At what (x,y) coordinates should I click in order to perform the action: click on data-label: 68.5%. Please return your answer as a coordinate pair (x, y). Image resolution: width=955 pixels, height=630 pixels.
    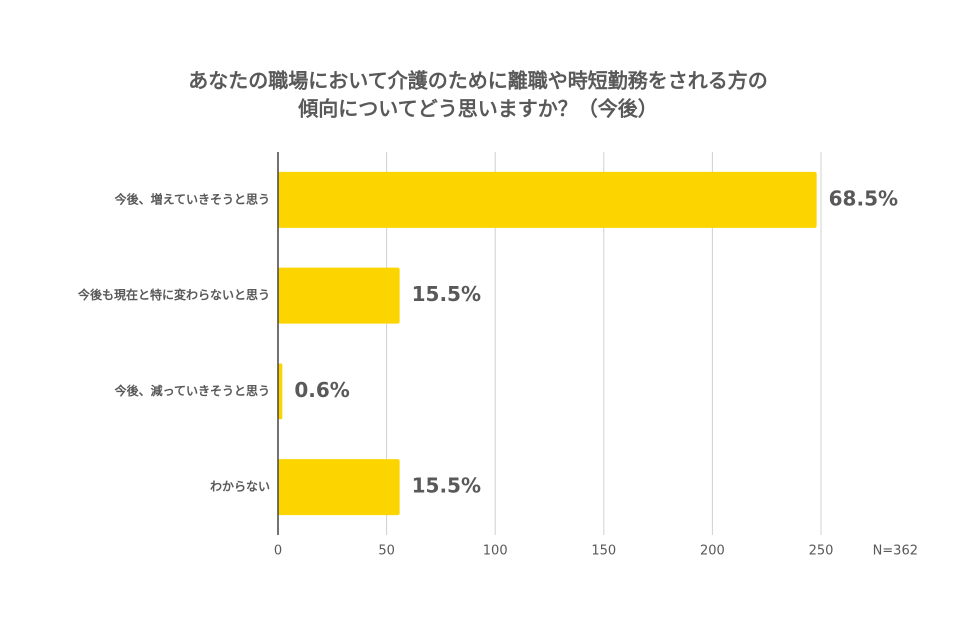
    Looking at the image, I should click on (863, 198).